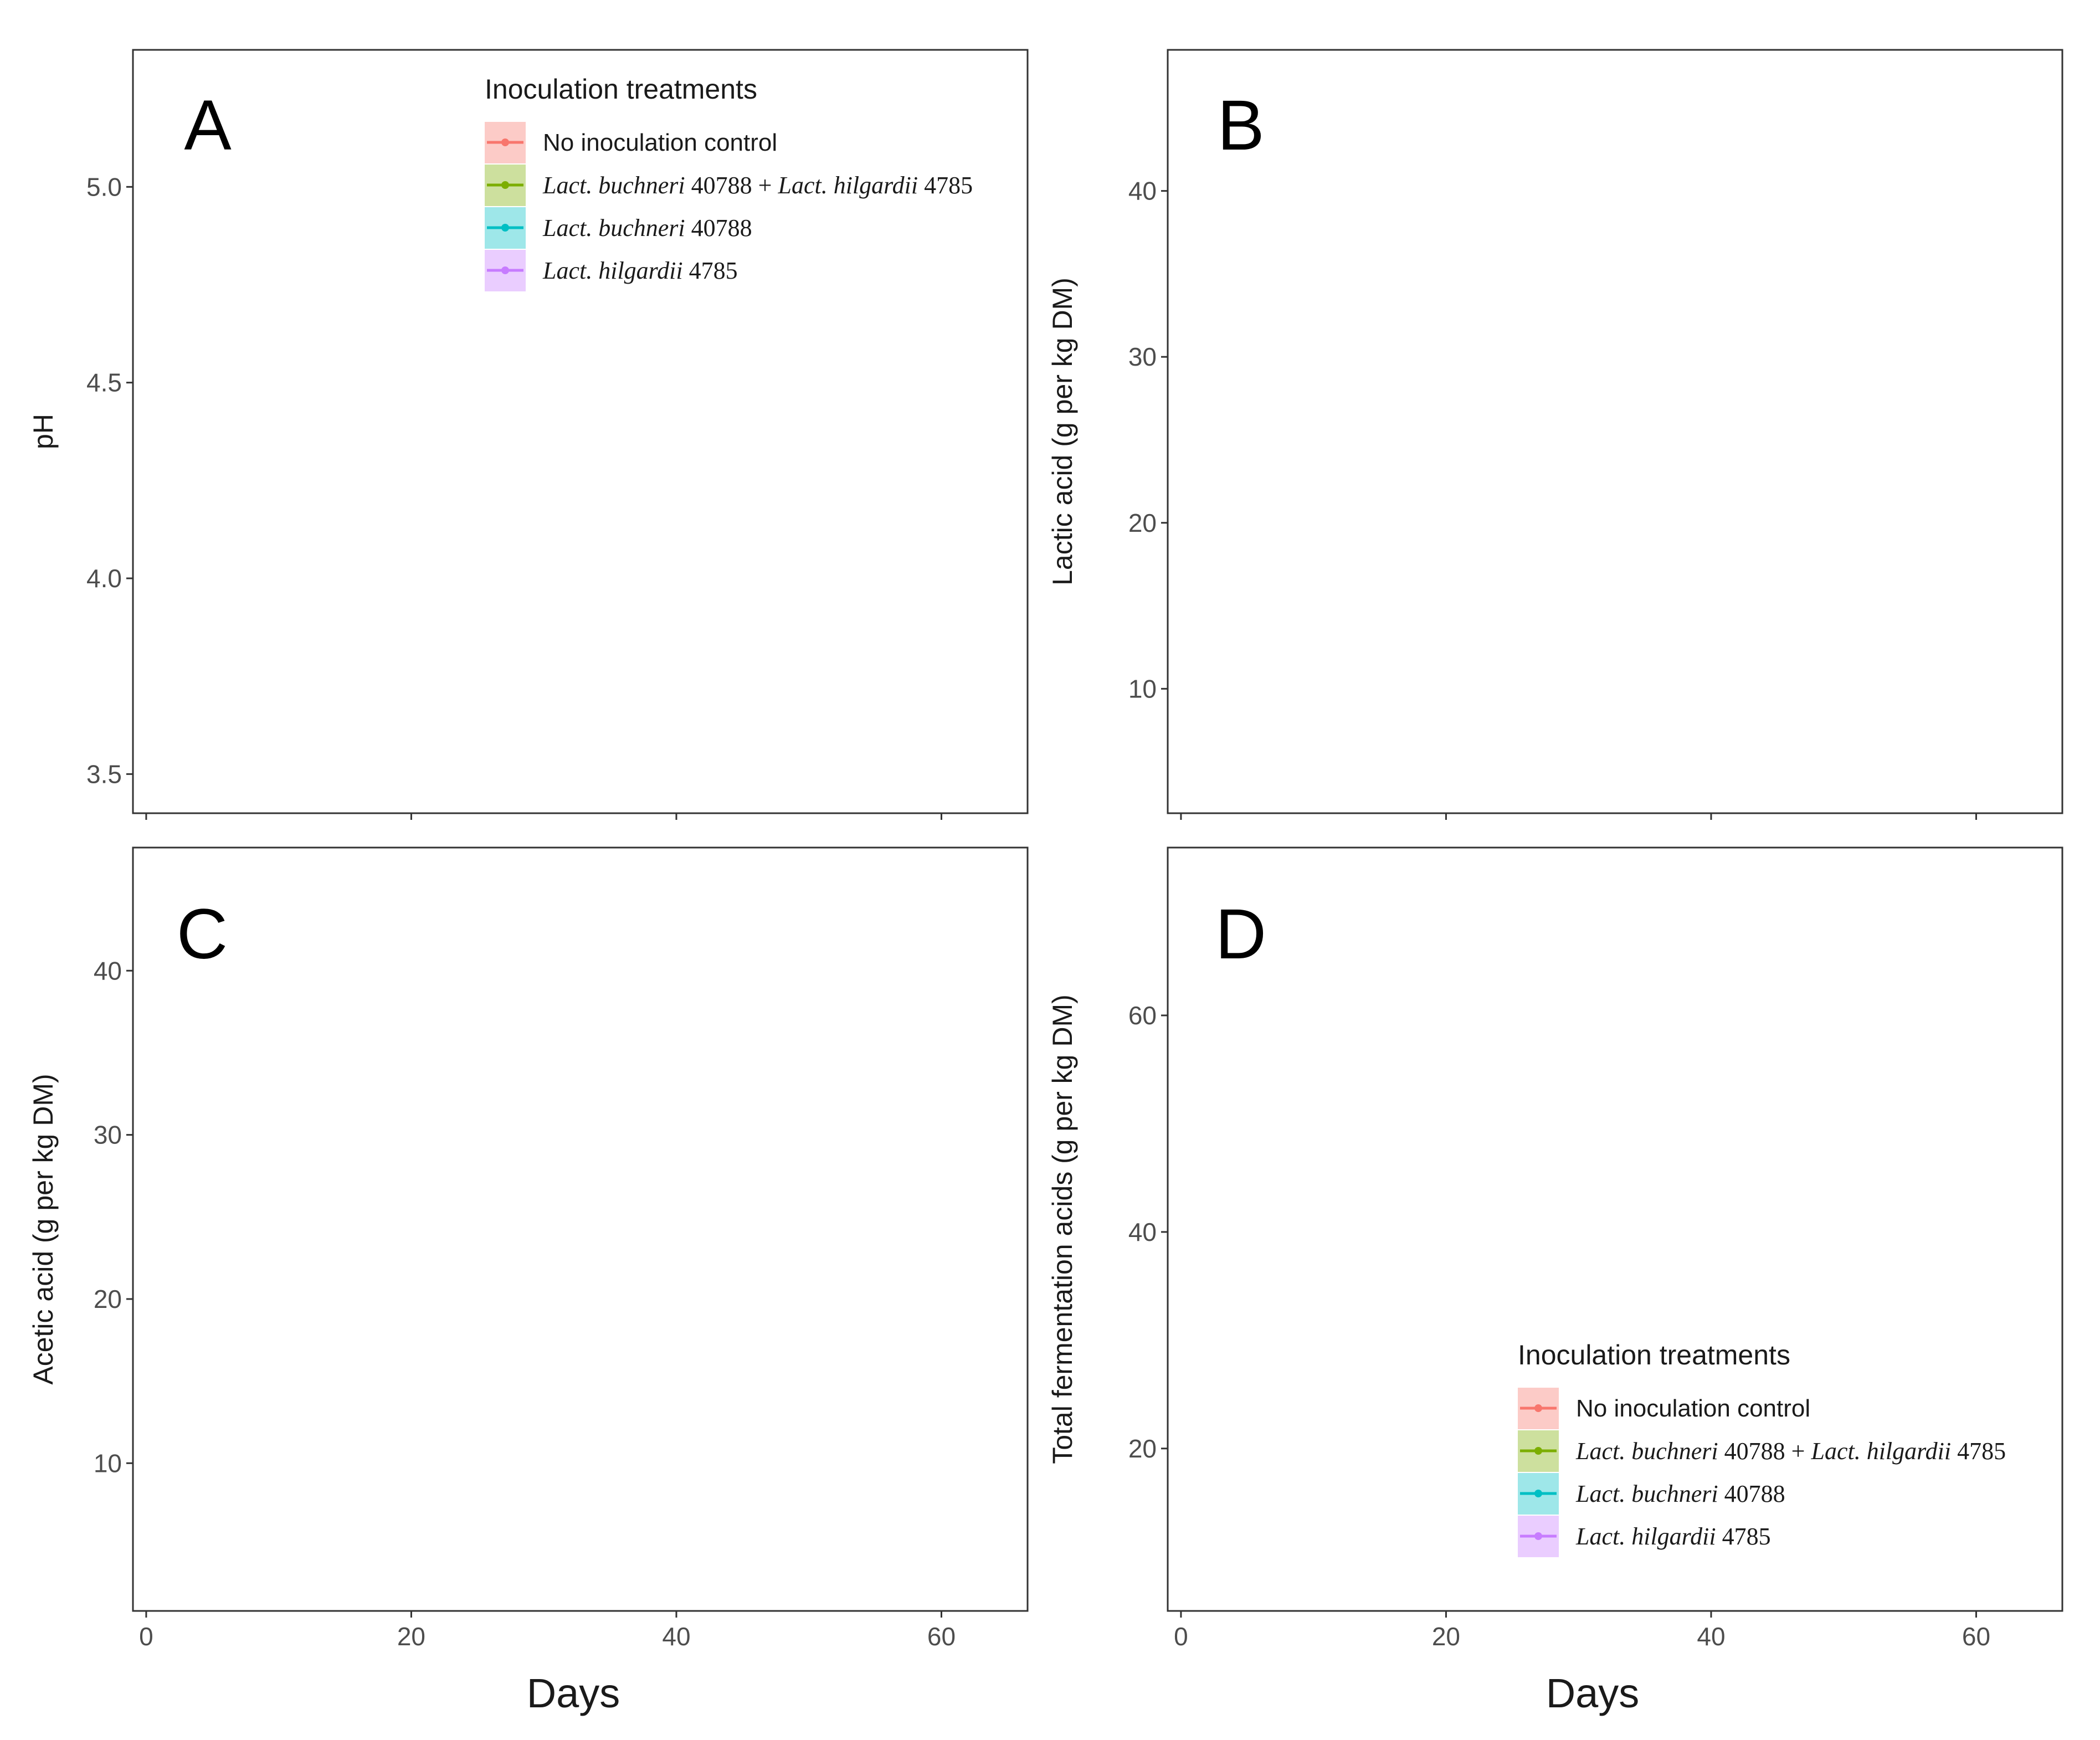 The image size is (2100, 1740). What do you see at coordinates (1593, 1693) in the screenshot?
I see `days-title-right: Days` at bounding box center [1593, 1693].